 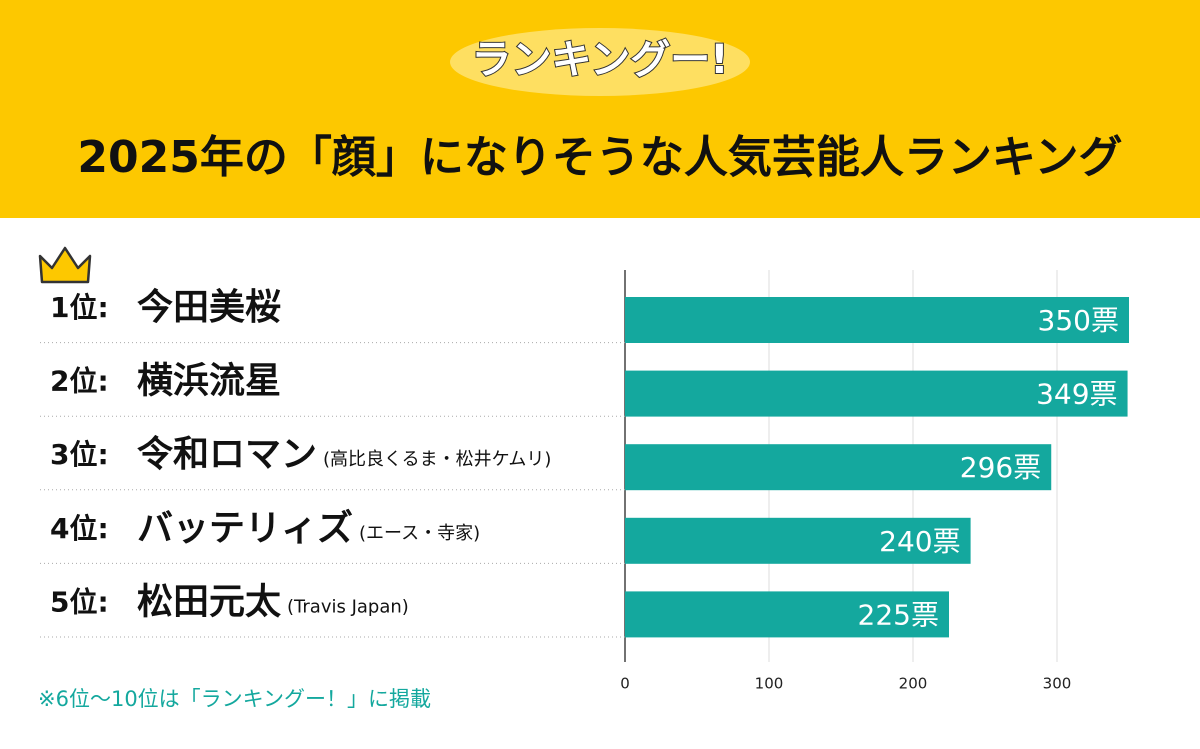 What do you see at coordinates (898, 614) in the screenshot?
I see `value-label: 225票` at bounding box center [898, 614].